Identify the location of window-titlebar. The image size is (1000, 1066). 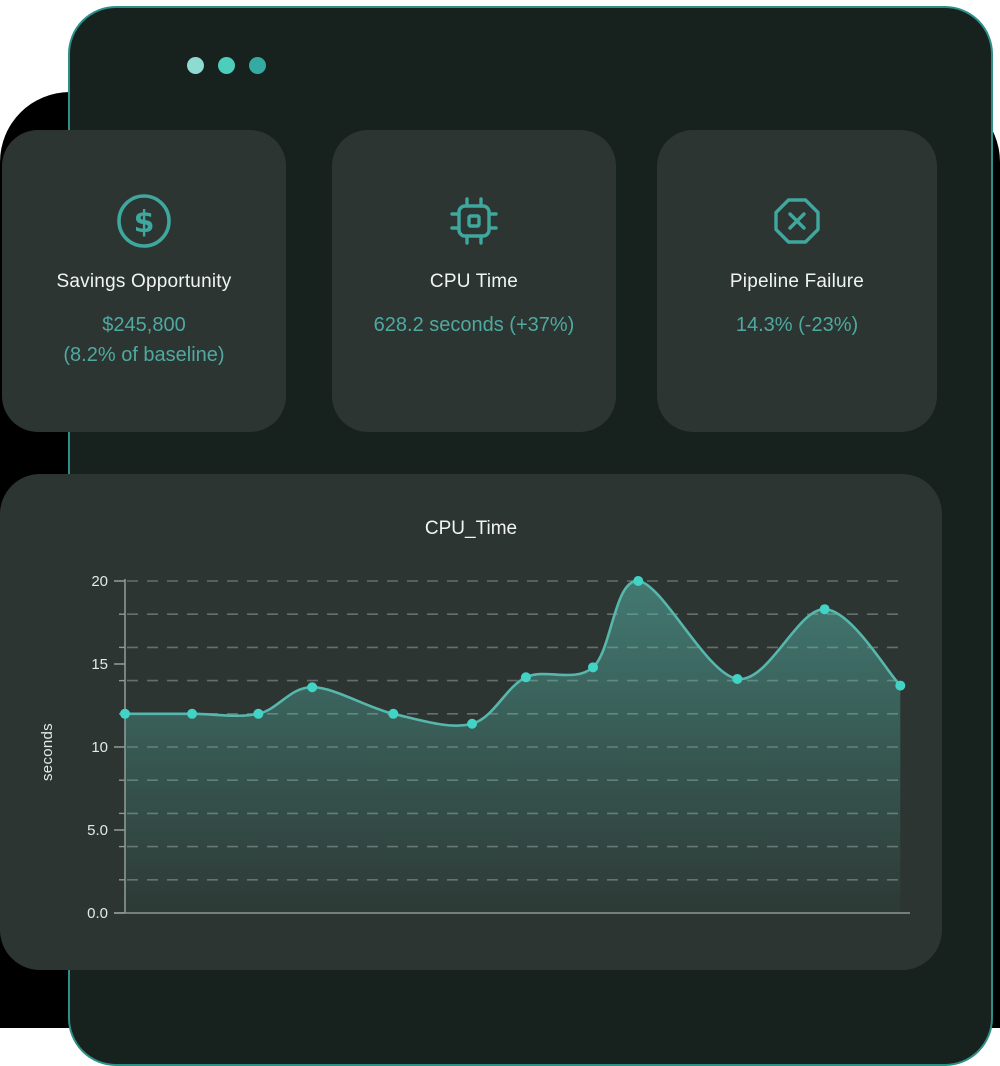
(226, 65).